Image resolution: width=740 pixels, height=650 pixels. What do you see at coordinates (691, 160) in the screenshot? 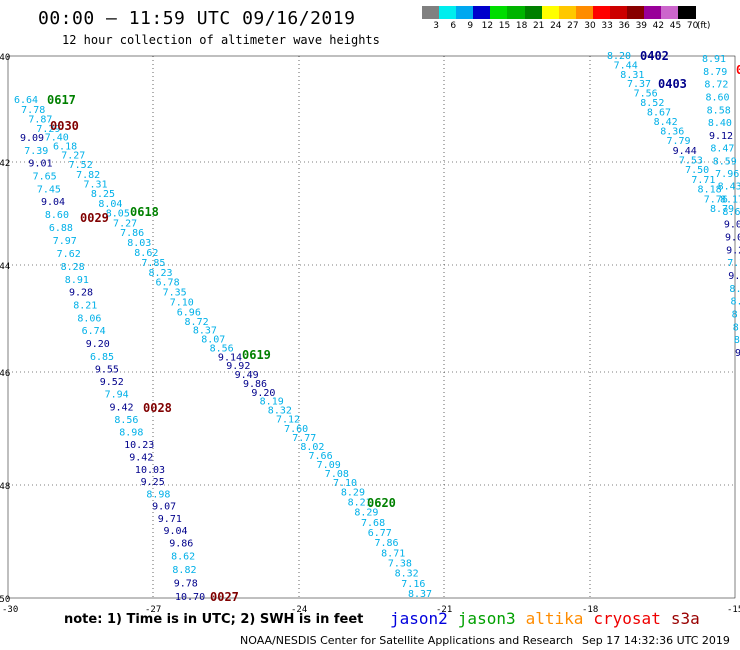
I see `swh-value: 7.53` at bounding box center [691, 160].